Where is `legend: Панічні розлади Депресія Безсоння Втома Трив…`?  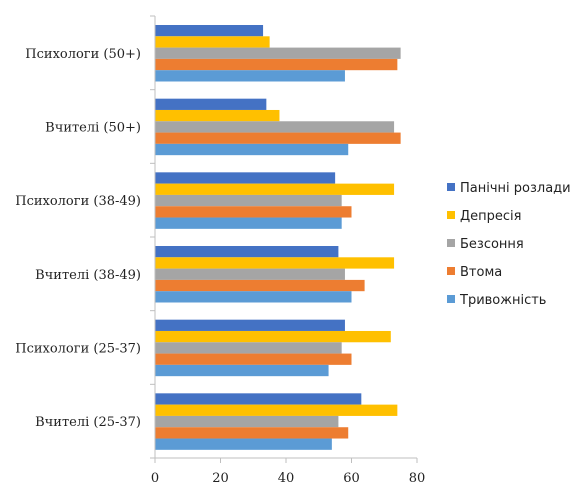
legend: Панічні розлади Депресія Безсоння Втома Трив… is located at coordinates (509, 244).